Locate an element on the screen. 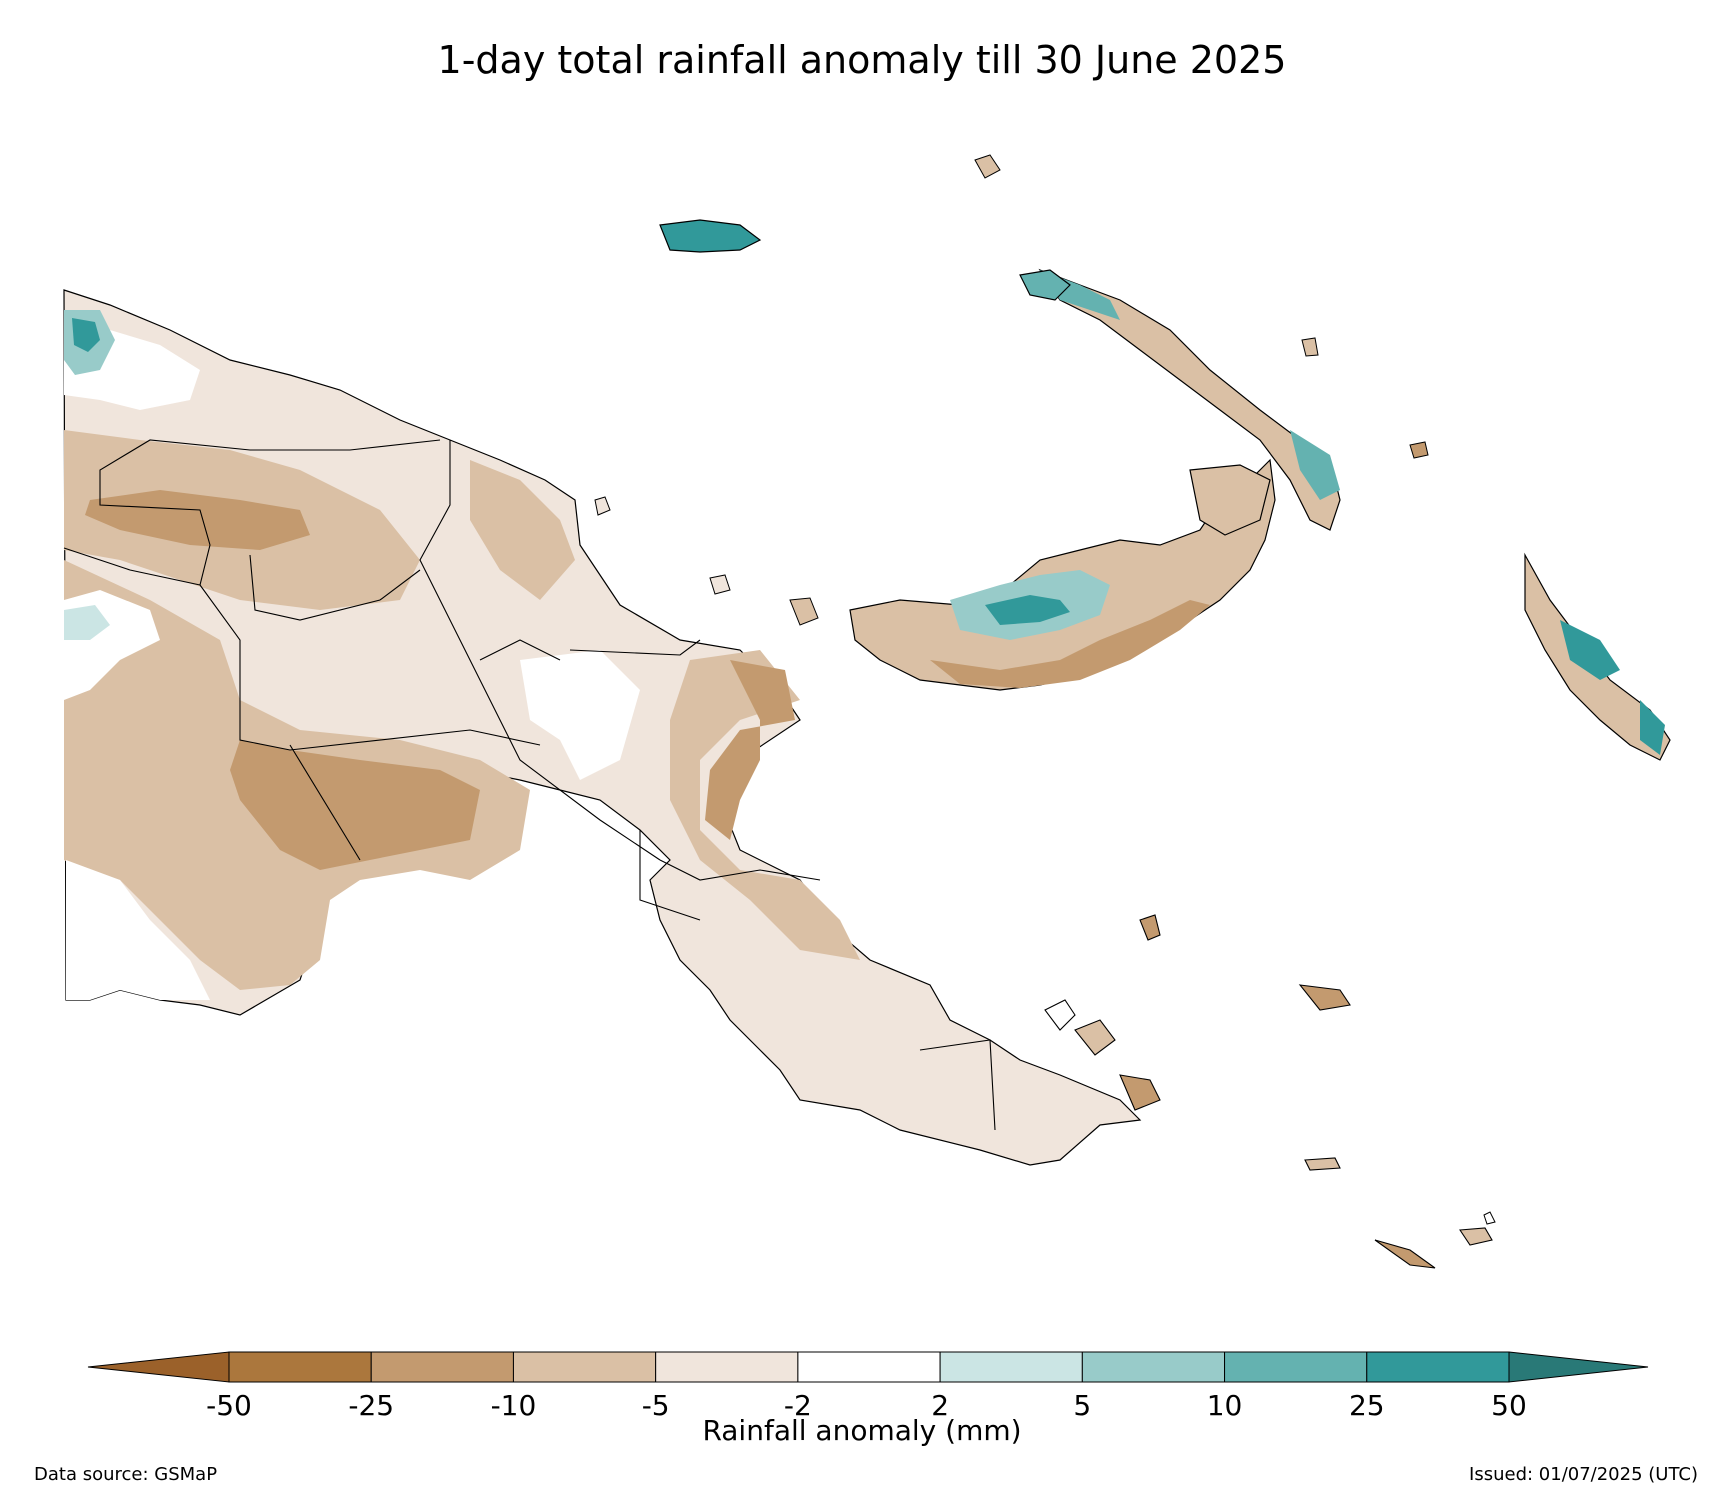 The width and height of the screenshot is (1724, 1494). new-britain is located at coordinates (1062, 574).